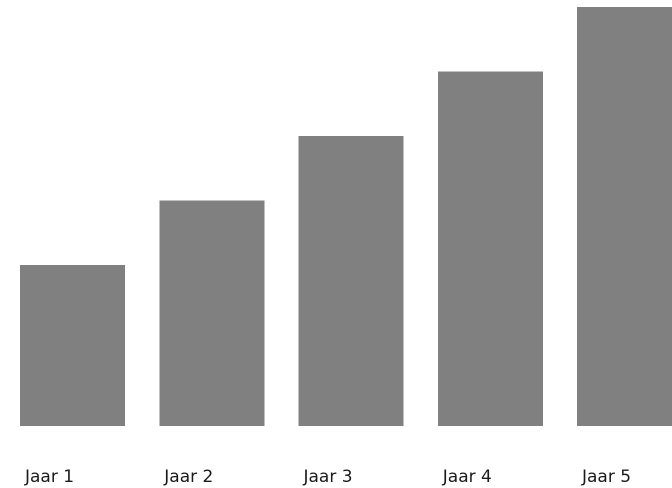  What do you see at coordinates (188, 477) in the screenshot?
I see `x-tick-label-jaar-2: Jaar 2` at bounding box center [188, 477].